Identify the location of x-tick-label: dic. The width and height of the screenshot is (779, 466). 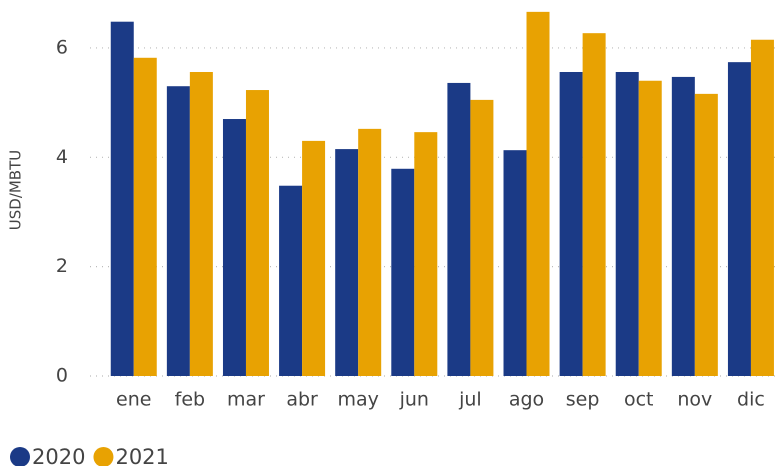
(751, 400).